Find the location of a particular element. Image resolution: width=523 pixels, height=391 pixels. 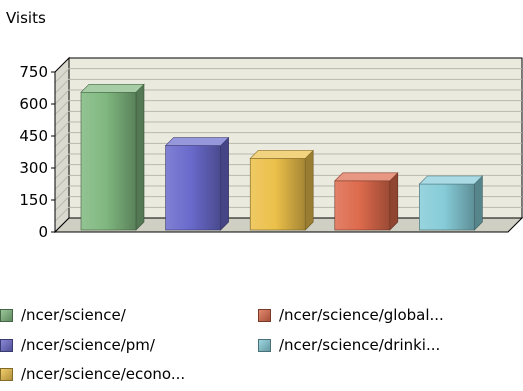

legend-label: /ncer/science/pm/ is located at coordinates (88, 345).